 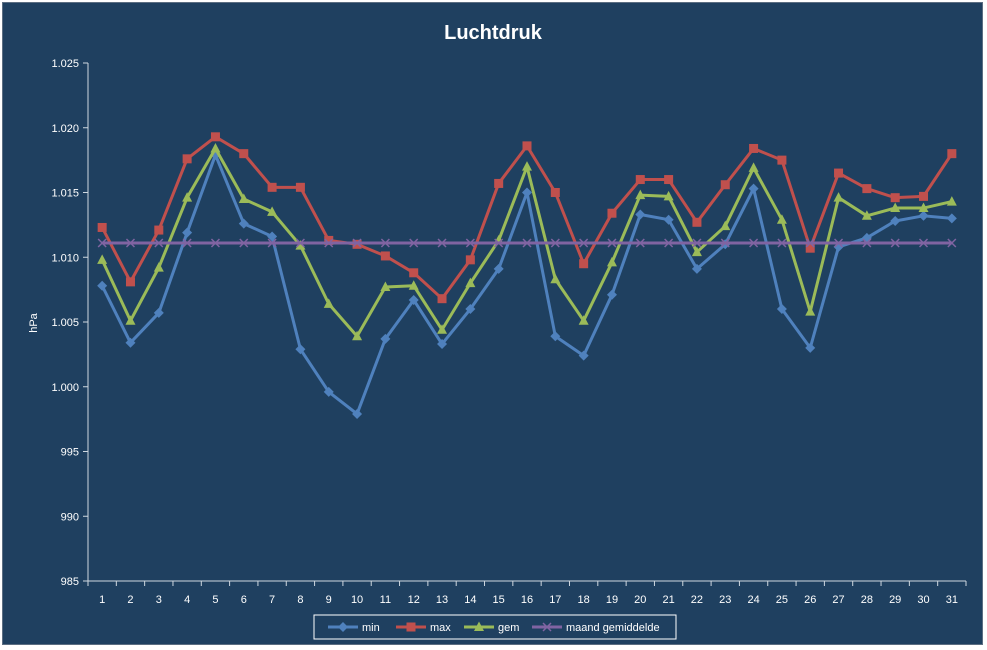 What do you see at coordinates (640, 600) in the screenshot?
I see `x-tick-label: 20` at bounding box center [640, 600].